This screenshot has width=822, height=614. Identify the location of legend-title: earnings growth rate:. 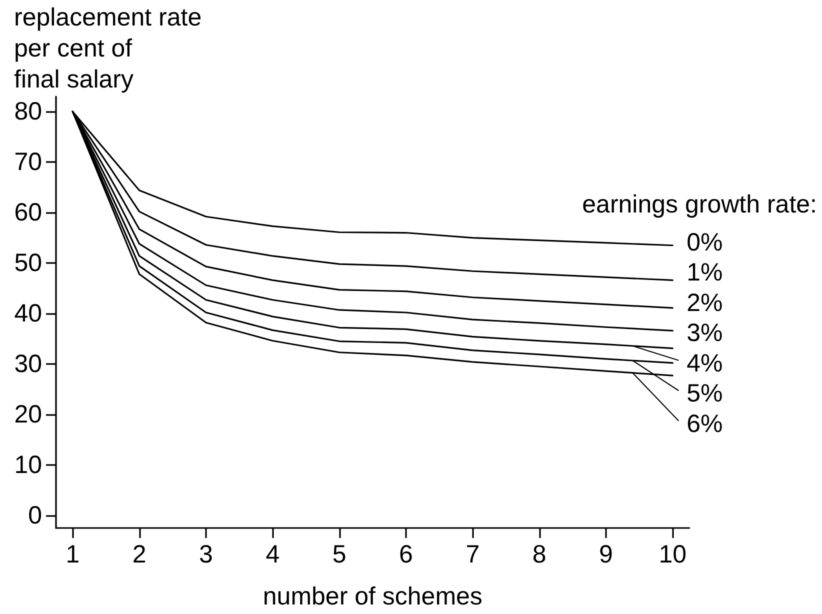
(699, 204).